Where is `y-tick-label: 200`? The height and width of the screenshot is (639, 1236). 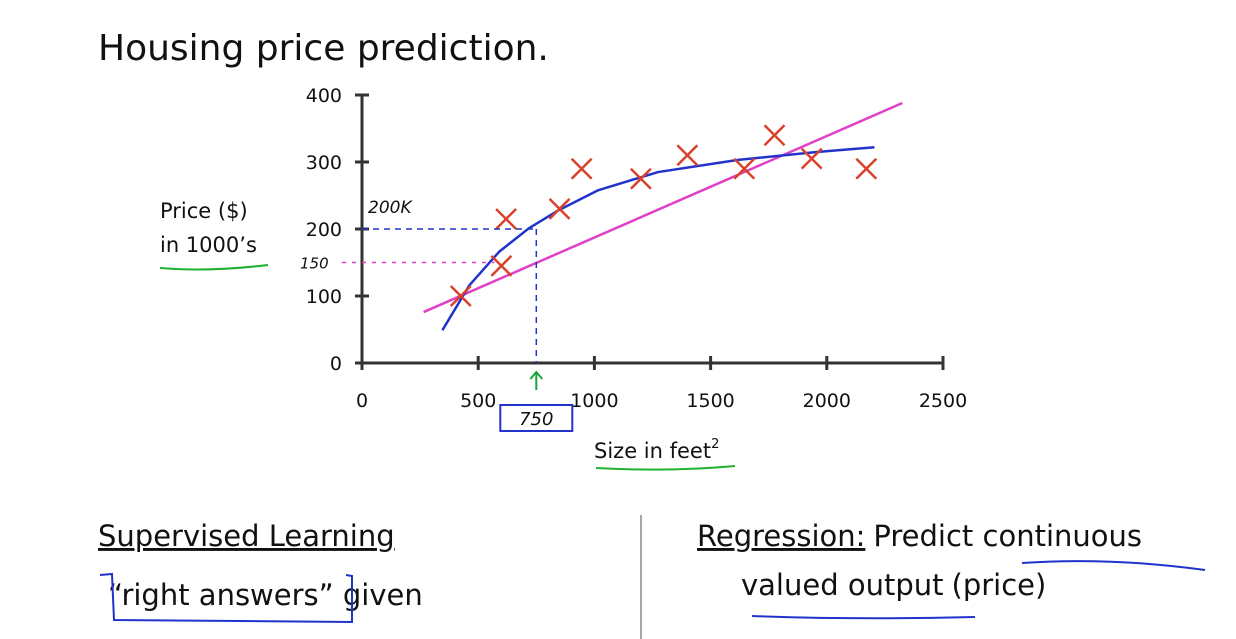 y-tick-label: 200 is located at coordinates (324, 230).